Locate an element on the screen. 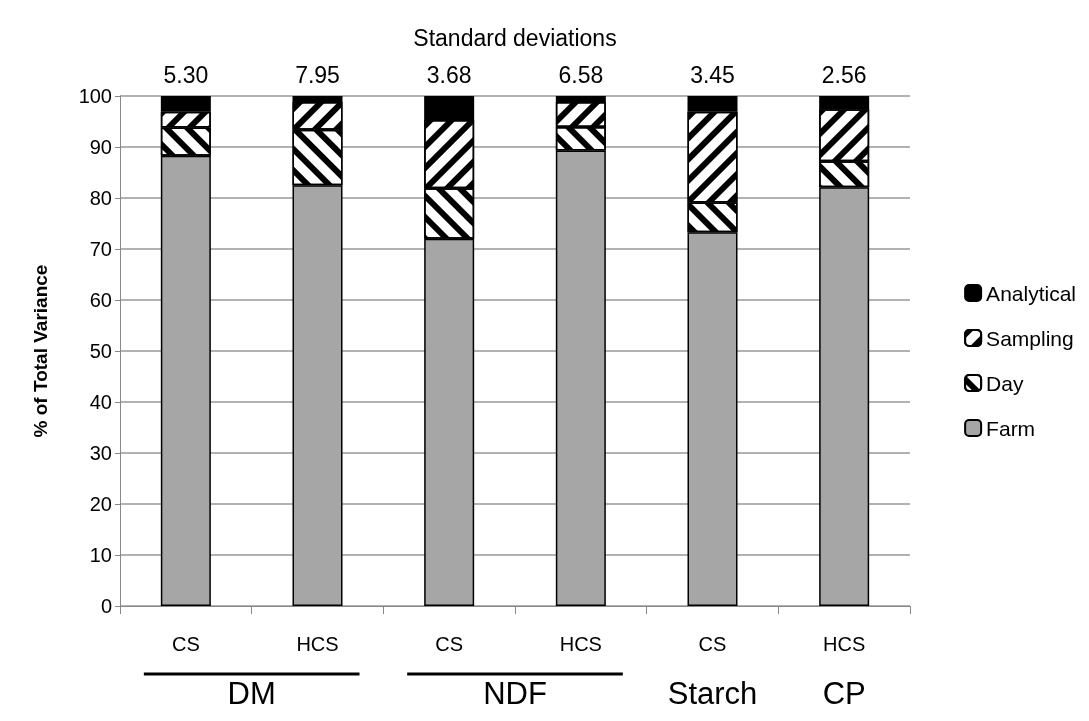 The width and height of the screenshot is (1089, 721). text: CP is located at coordinates (844, 693).